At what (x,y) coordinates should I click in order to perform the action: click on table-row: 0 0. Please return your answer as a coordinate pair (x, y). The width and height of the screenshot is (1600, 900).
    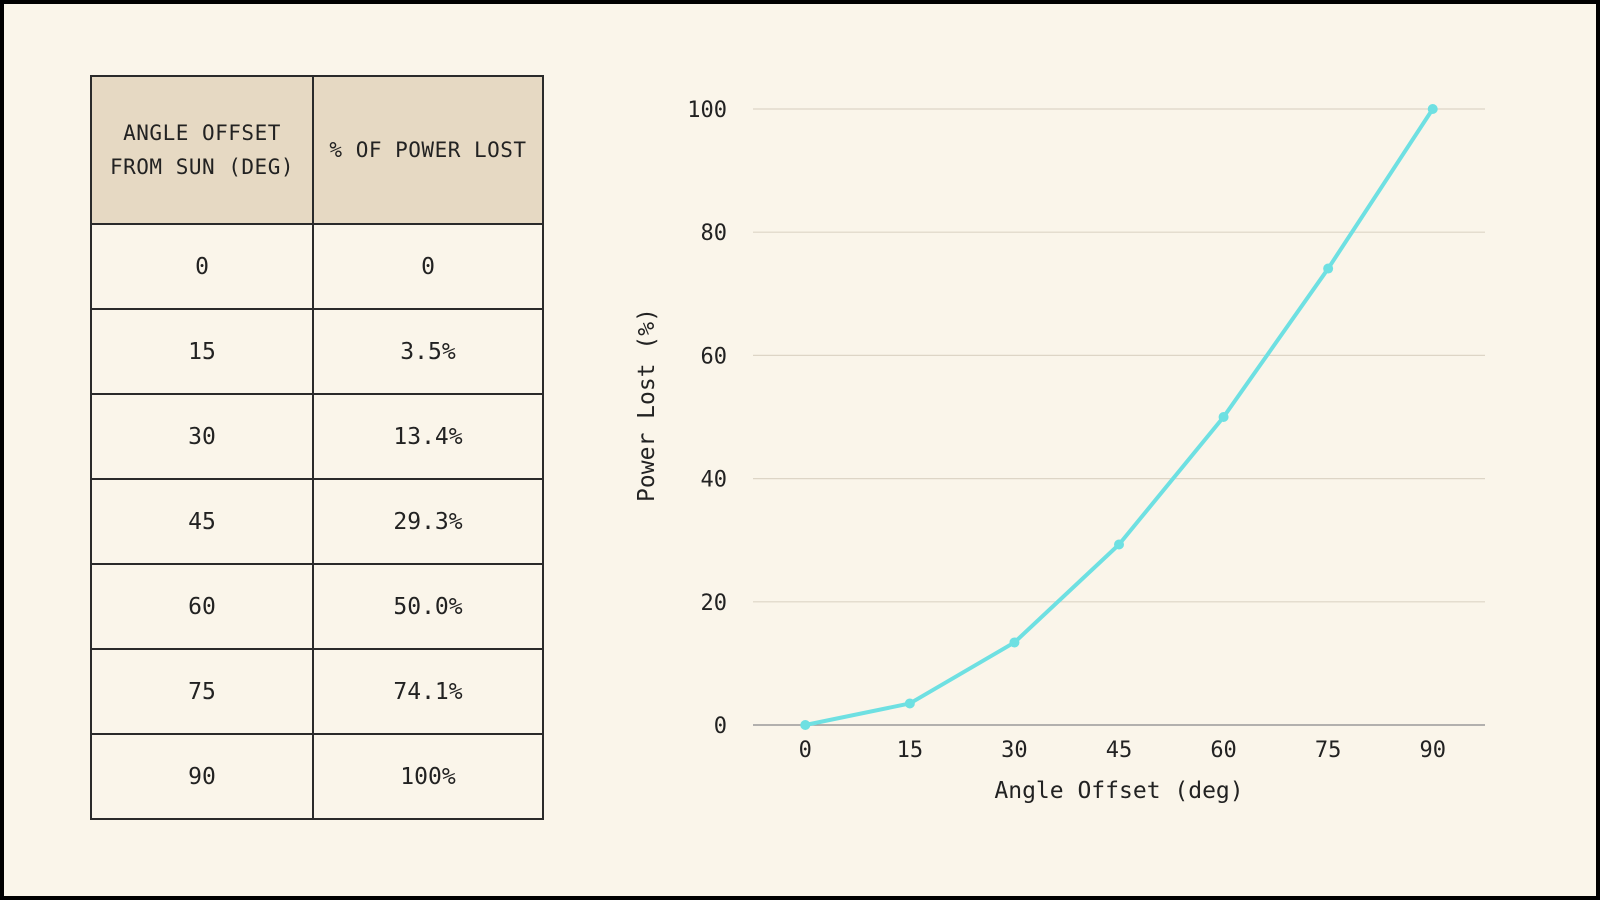
    Looking at the image, I should click on (317, 266).